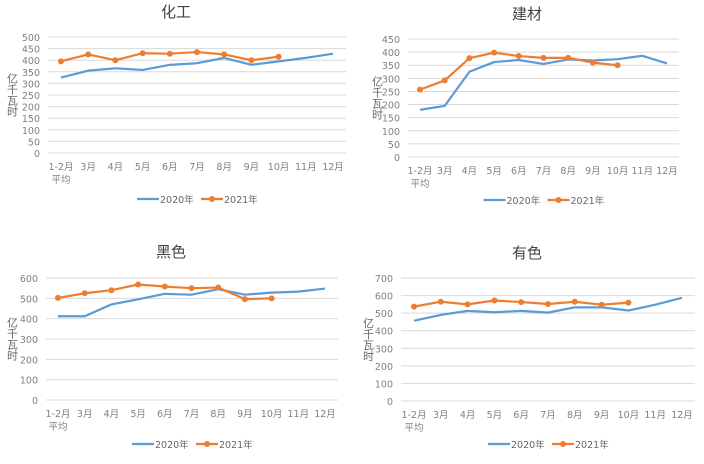 This screenshot has height=464, width=704. What do you see at coordinates (29, 279) in the screenshot?
I see `y-tick-label: 600` at bounding box center [29, 279].